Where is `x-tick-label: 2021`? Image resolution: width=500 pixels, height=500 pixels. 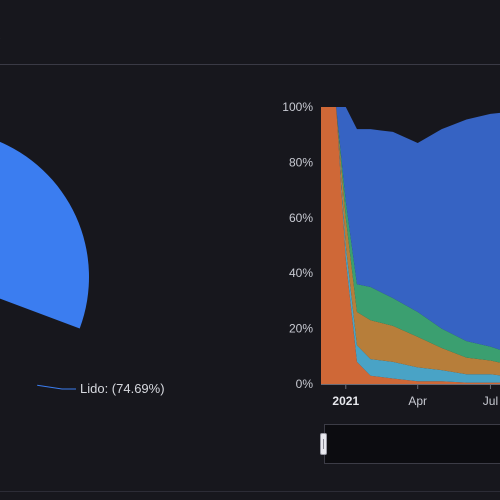 x-tick-label: 2021 is located at coordinates (345, 401).